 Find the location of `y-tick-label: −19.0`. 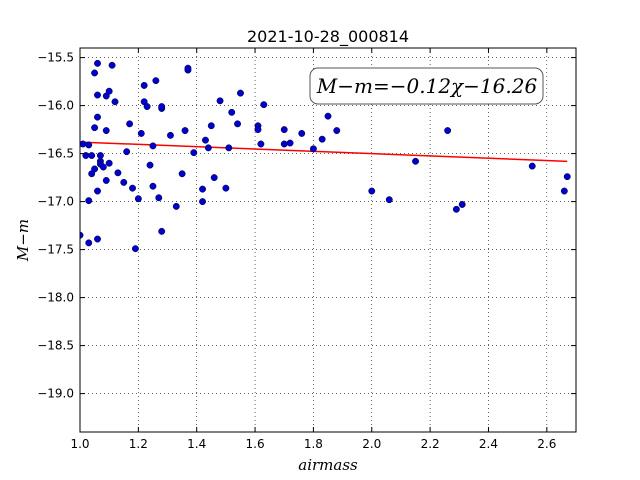

y-tick-label: −19.0 is located at coordinates (55, 394).